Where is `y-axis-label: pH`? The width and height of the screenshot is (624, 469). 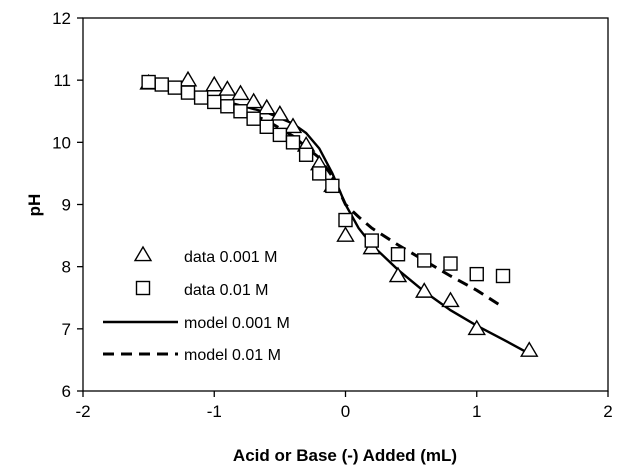
y-axis-label: pH is located at coordinates (34, 205).